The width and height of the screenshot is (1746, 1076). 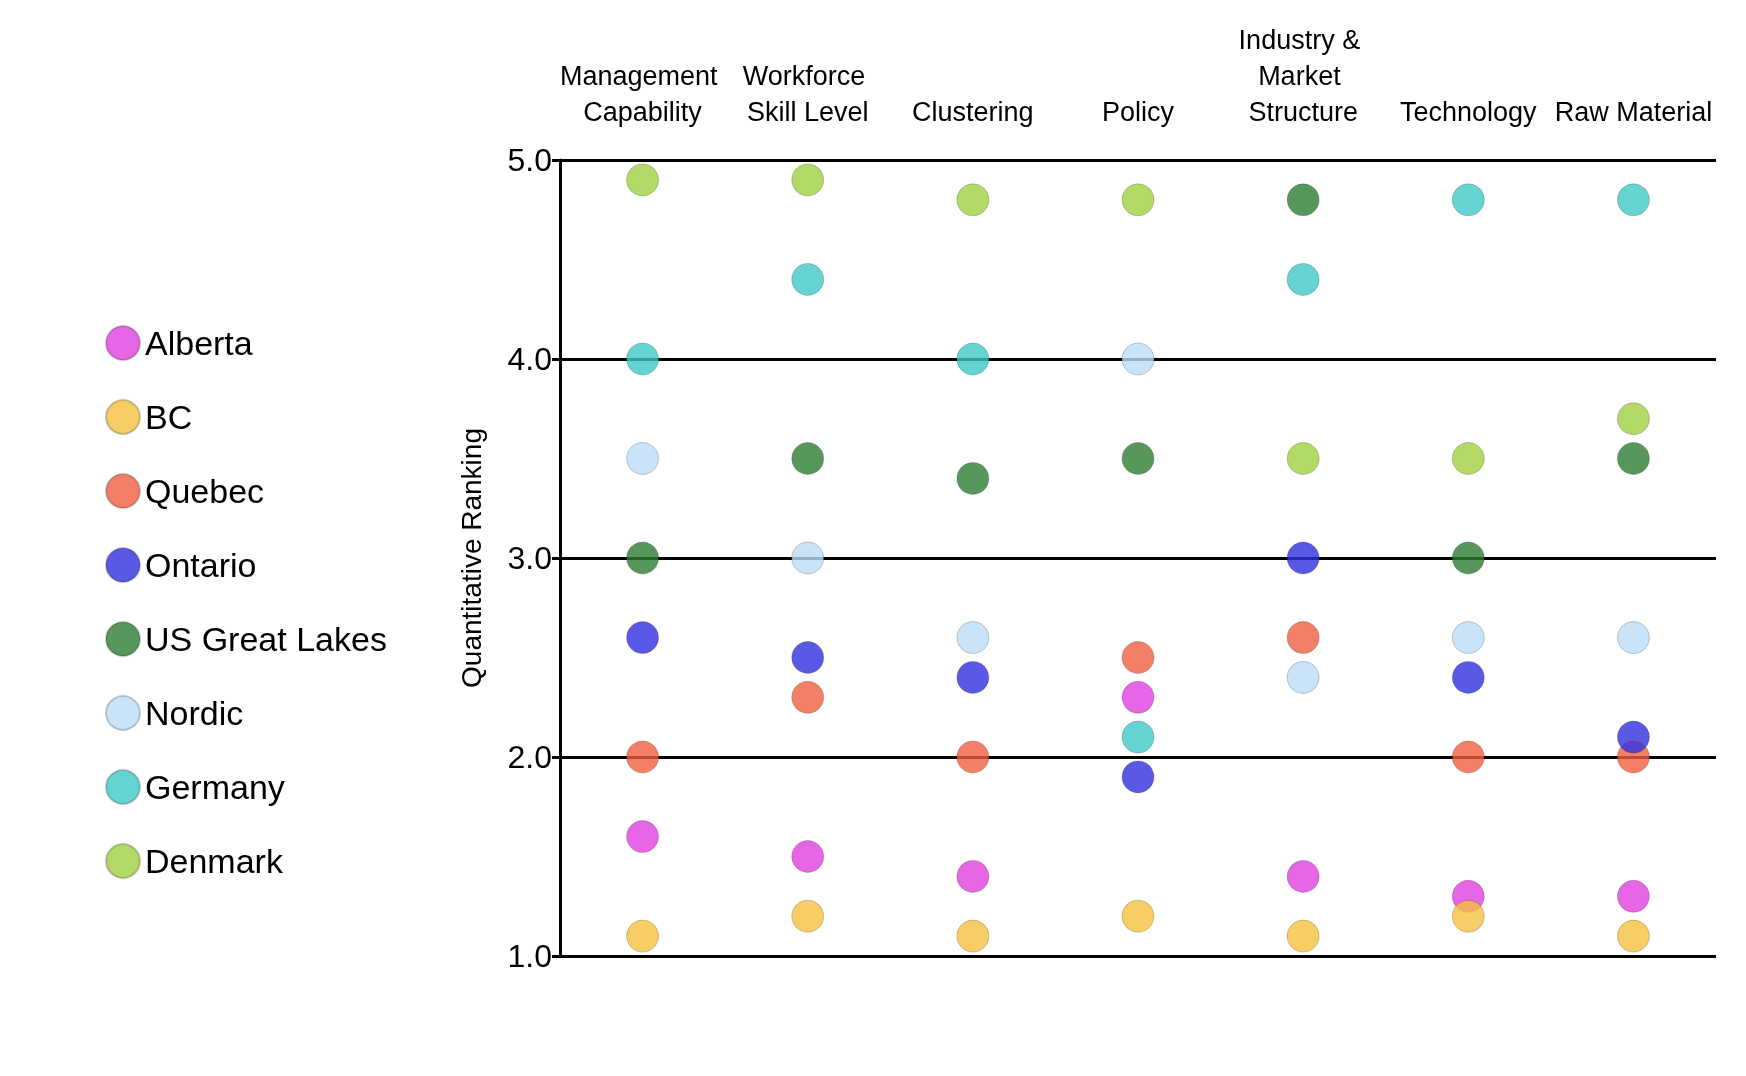 What do you see at coordinates (215, 787) in the screenshot?
I see `legend-label: Germany` at bounding box center [215, 787].